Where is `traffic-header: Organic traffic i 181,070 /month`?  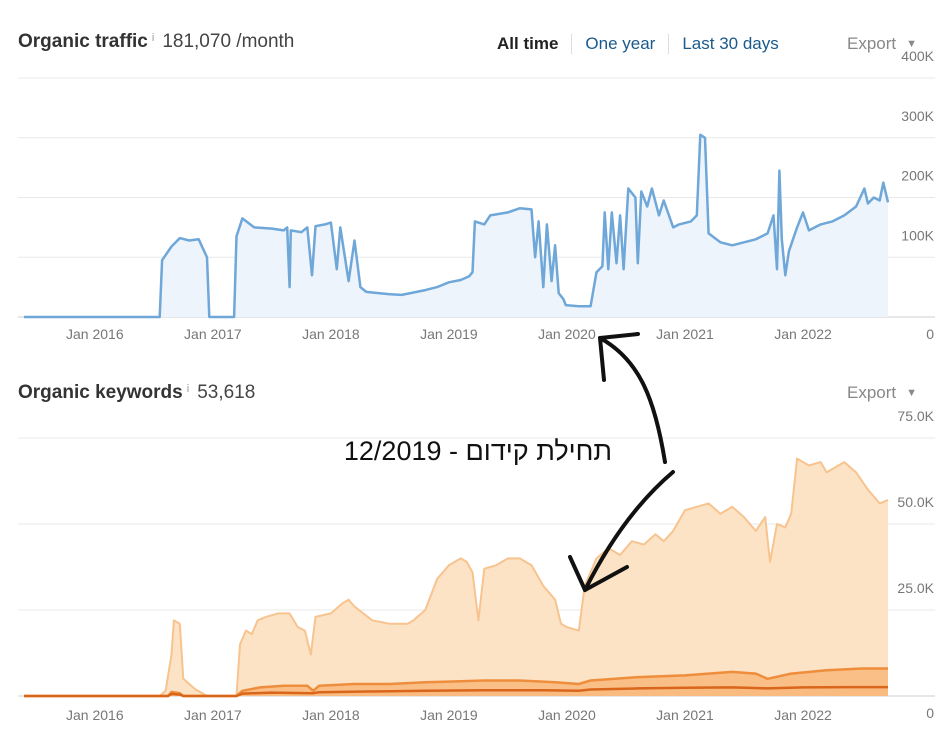
traffic-header: Organic traffic i 181,070 /month is located at coordinates (156, 42).